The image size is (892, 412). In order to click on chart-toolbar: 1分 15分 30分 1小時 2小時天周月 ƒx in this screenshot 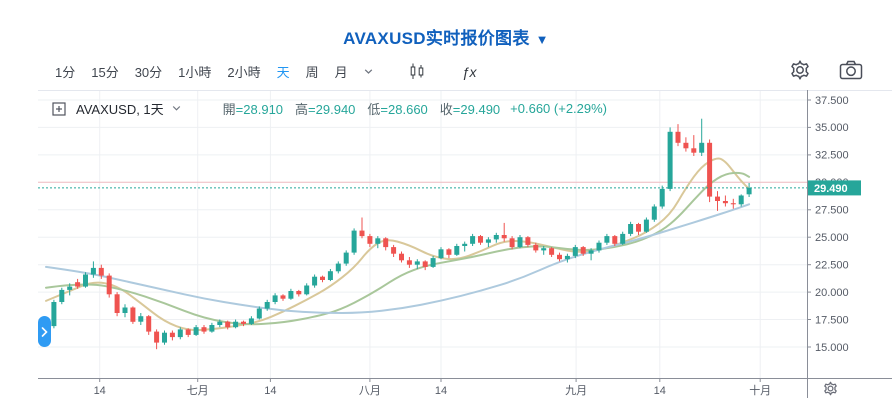, I will do `click(265, 71)`.